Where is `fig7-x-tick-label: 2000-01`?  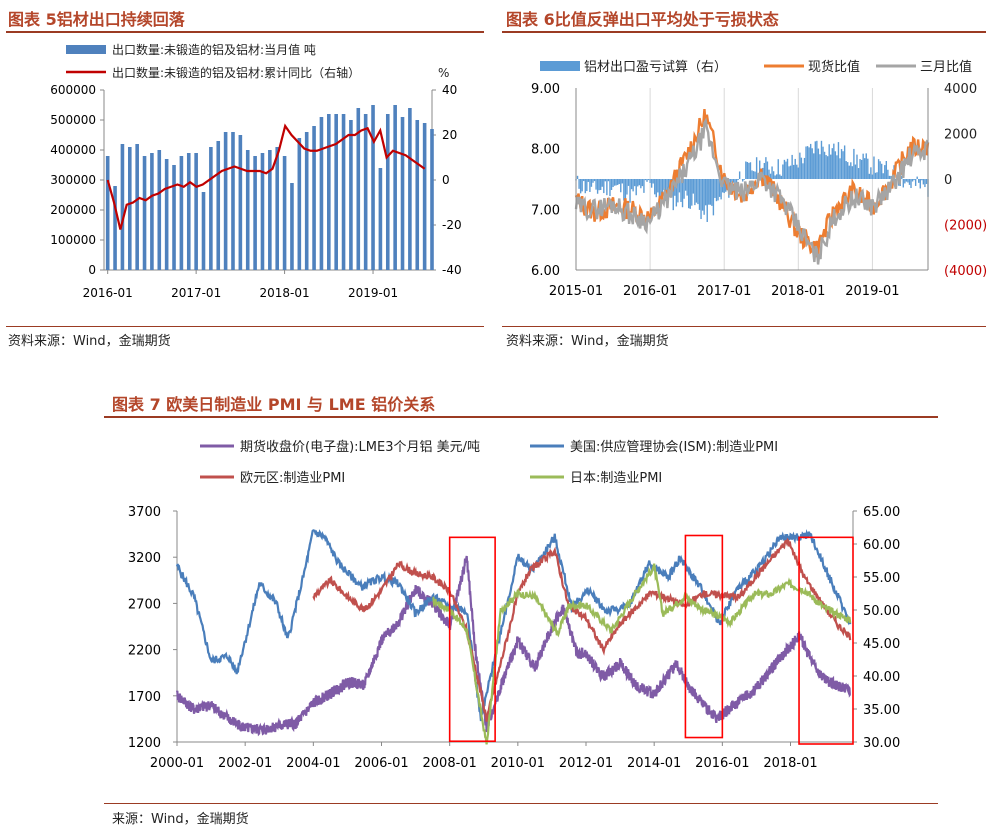 fig7-x-tick-label: 2000-01 is located at coordinates (177, 763).